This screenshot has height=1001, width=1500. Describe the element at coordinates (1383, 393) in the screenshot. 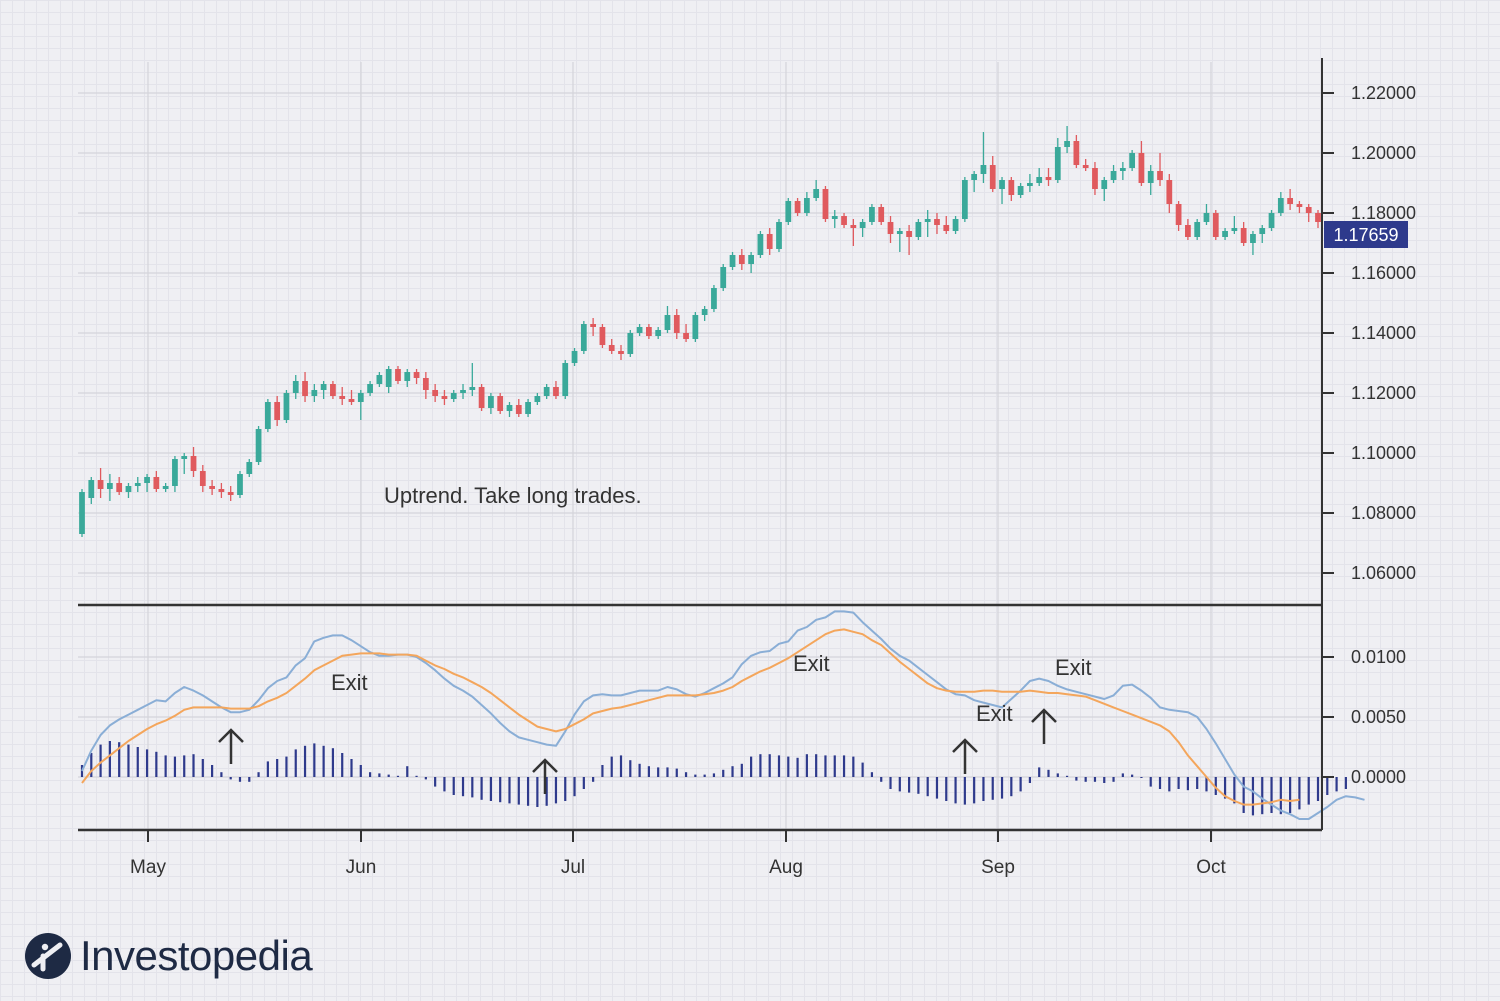

I see `price-tick-label: 1.12000` at that location.